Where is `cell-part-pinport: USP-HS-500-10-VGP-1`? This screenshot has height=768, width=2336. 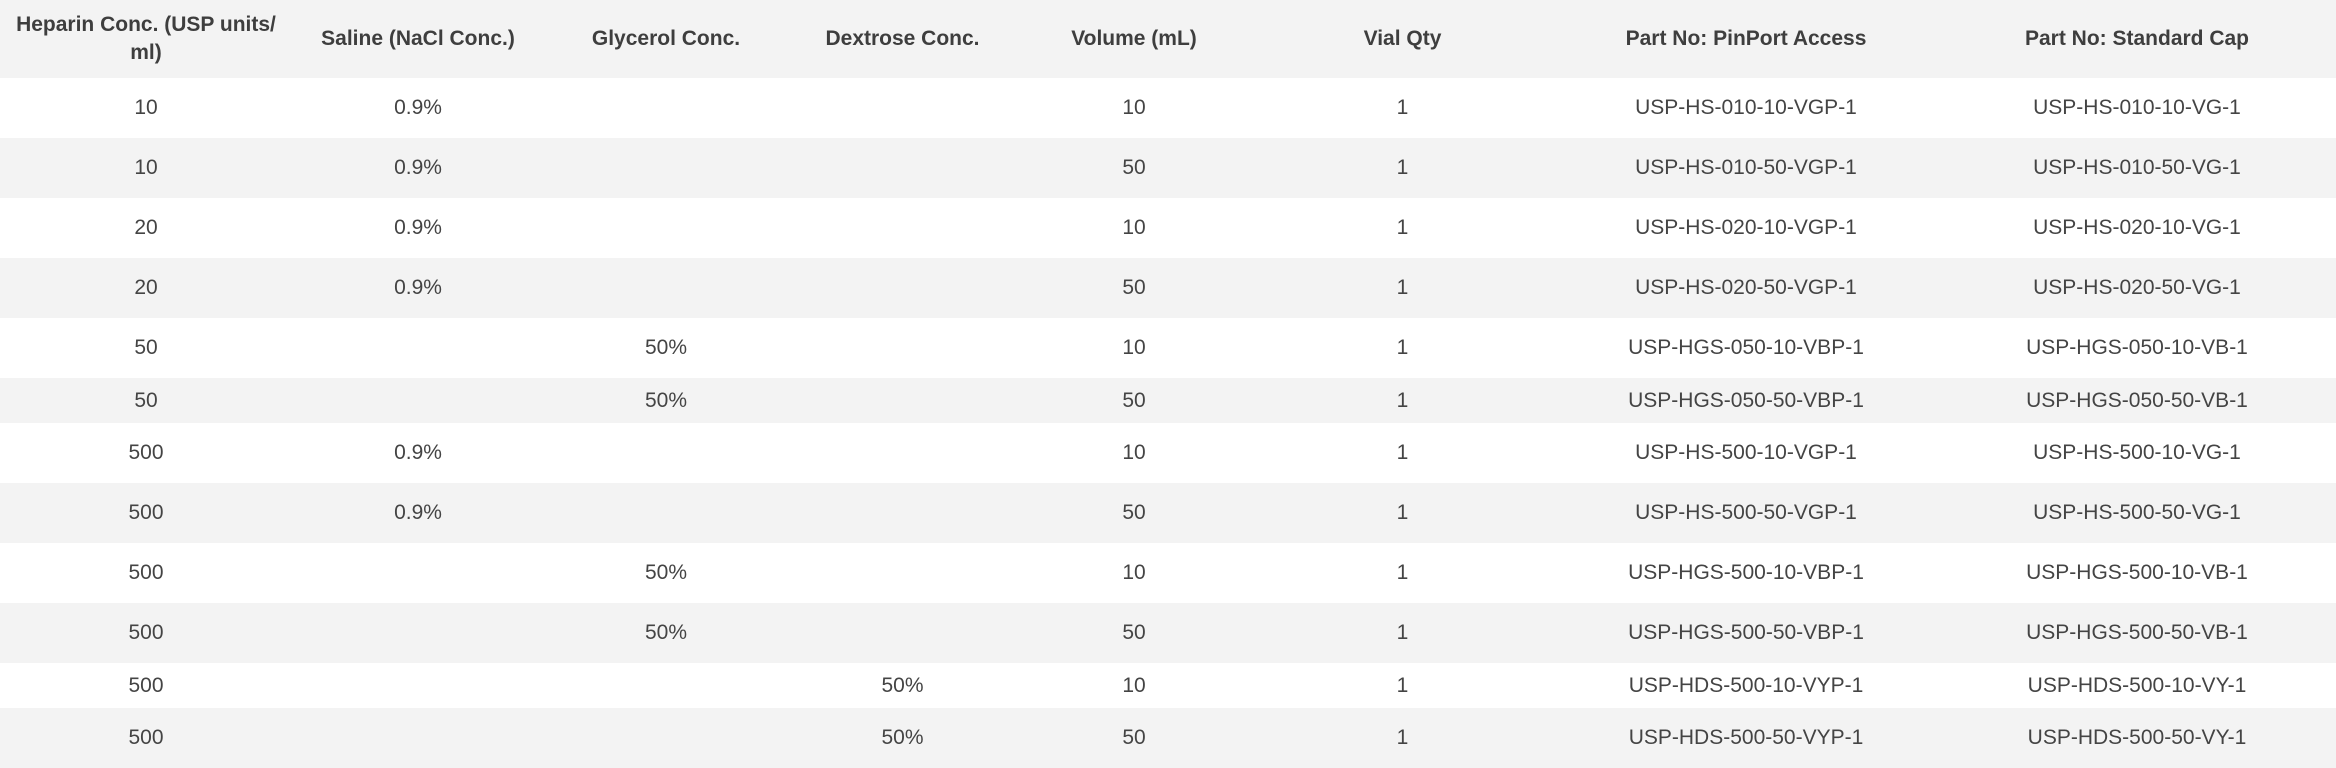
cell-part-pinport: USP-HS-500-10-VGP-1 is located at coordinates (1746, 452).